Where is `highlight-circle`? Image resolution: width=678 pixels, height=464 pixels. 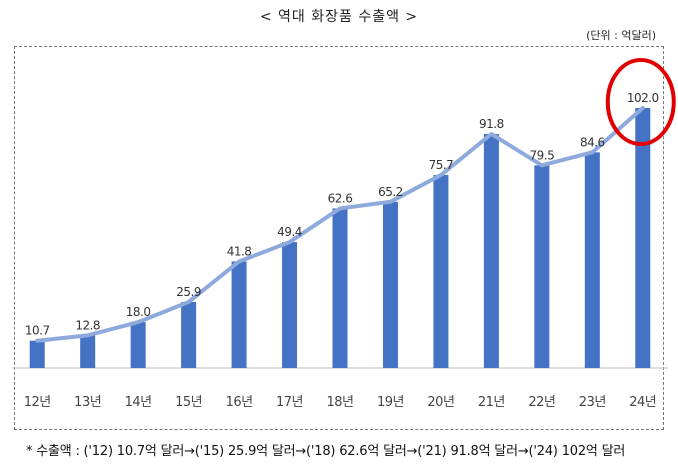 highlight-circle is located at coordinates (640, 102).